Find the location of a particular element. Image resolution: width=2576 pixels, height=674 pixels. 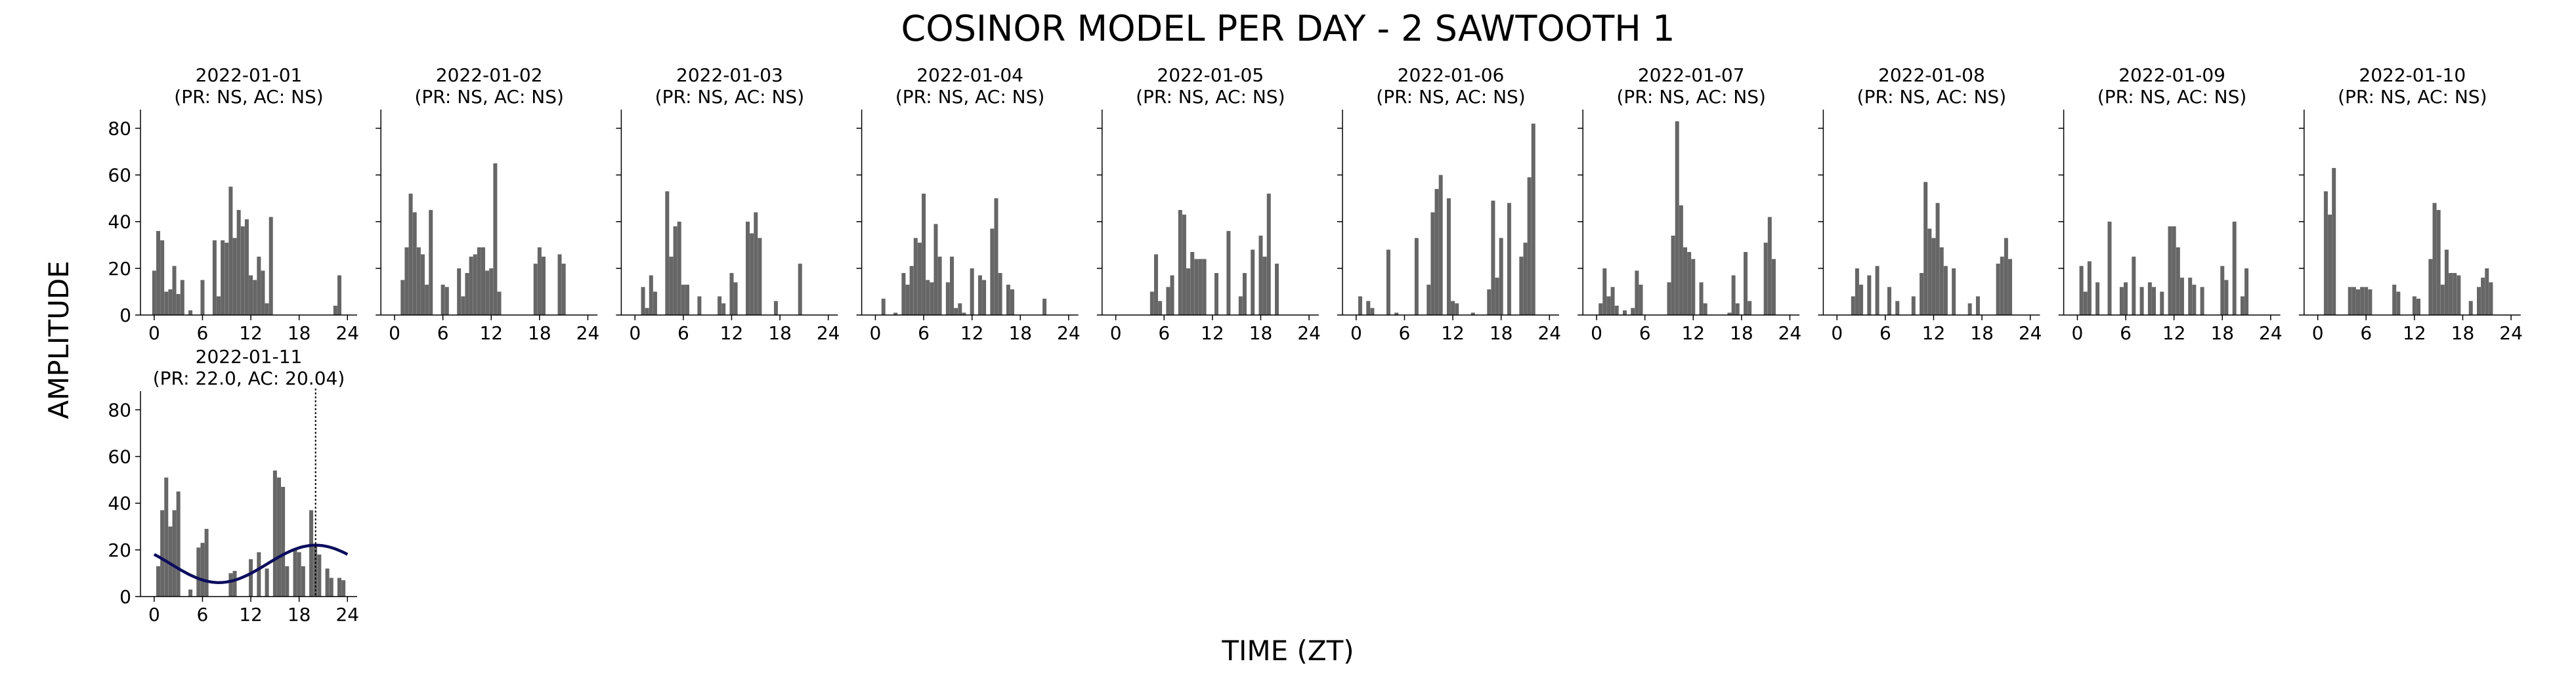

y-tick-label: 60 is located at coordinates (119, 175).